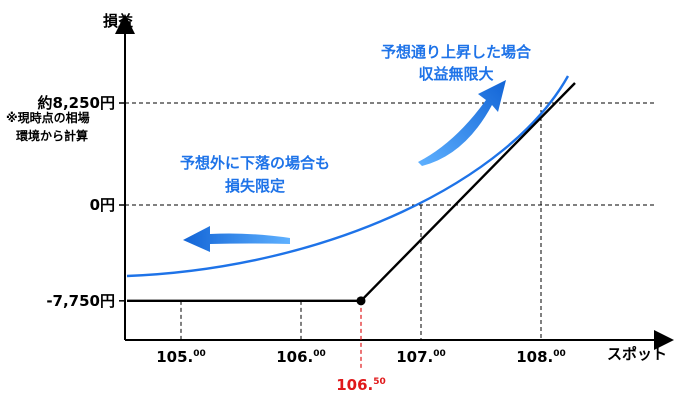  What do you see at coordinates (102, 205) in the screenshot?
I see `y-tick-label: 0円` at bounding box center [102, 205].